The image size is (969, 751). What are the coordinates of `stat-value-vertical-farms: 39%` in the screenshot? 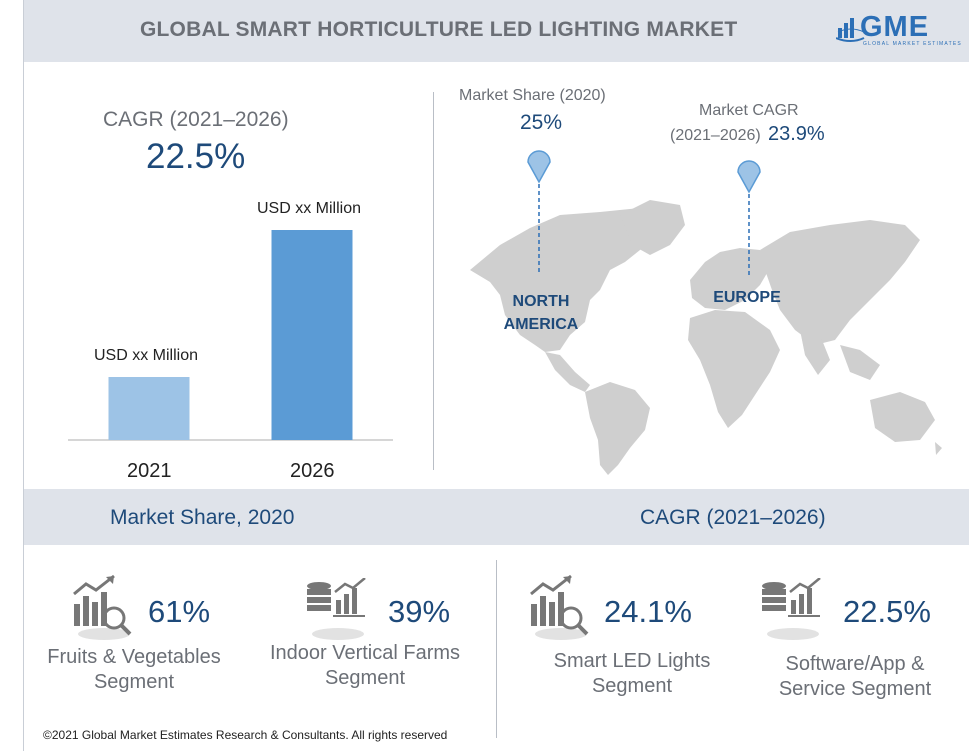 It's located at (419, 611).